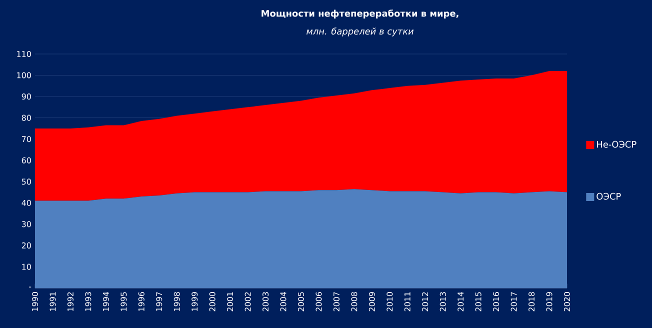 The width and height of the screenshot is (652, 328). Describe the element at coordinates (360, 32) in the screenshot. I see `chart-subtitle: млн. баррелей в сутки` at that location.